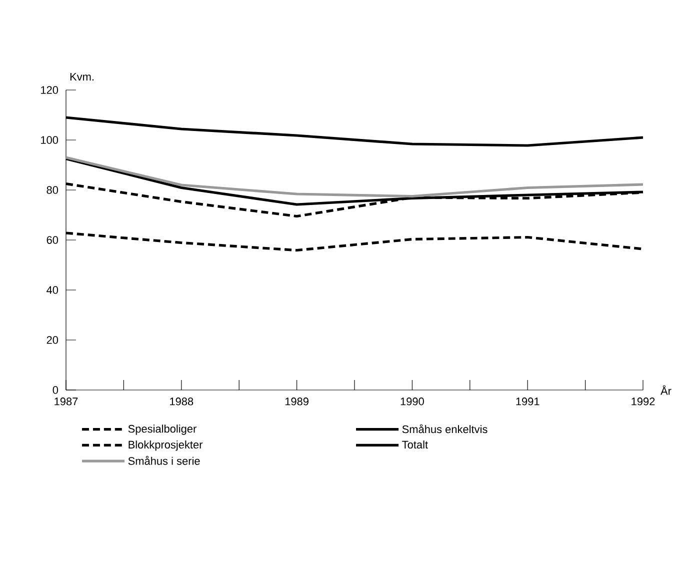 This screenshot has height=570, width=681. Describe the element at coordinates (49, 140) in the screenshot. I see `y-tick-label: 100` at that location.